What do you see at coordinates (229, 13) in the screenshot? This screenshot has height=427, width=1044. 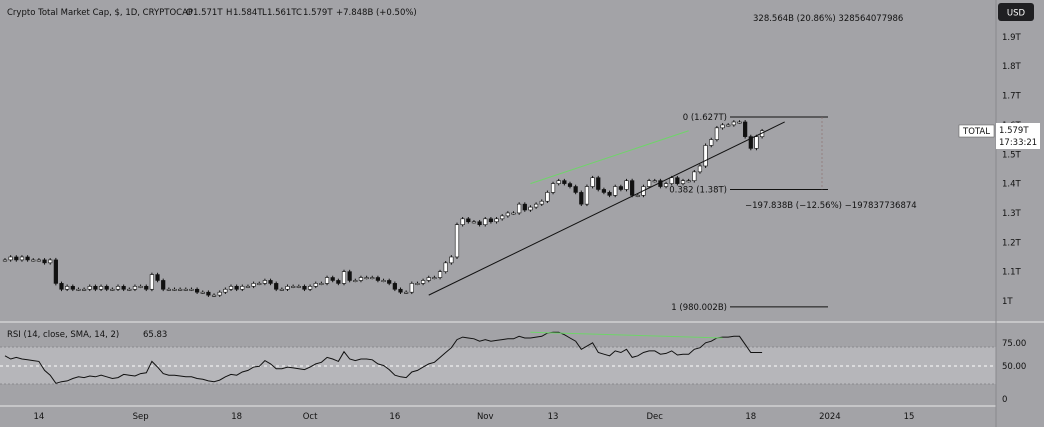 I see `high-label: H` at bounding box center [229, 13].